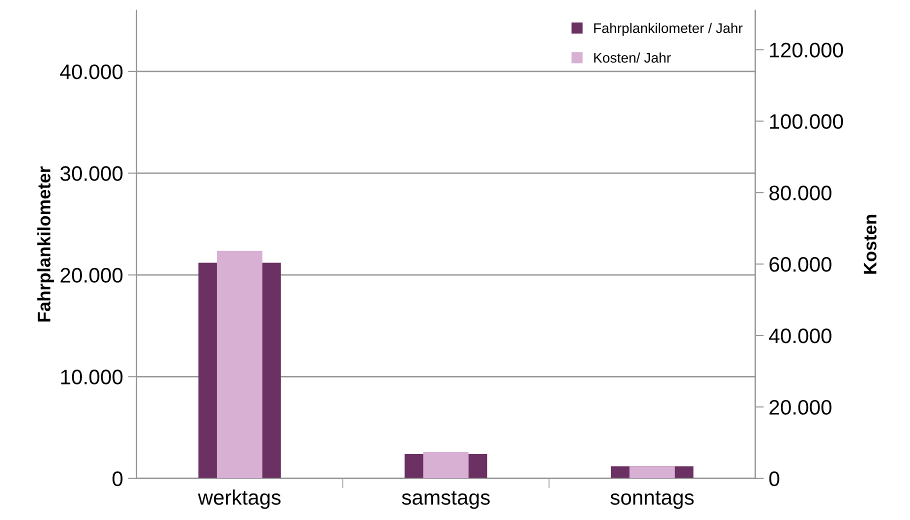  What do you see at coordinates (91, 275) in the screenshot?
I see `y-tick-label: 20.000` at bounding box center [91, 275].